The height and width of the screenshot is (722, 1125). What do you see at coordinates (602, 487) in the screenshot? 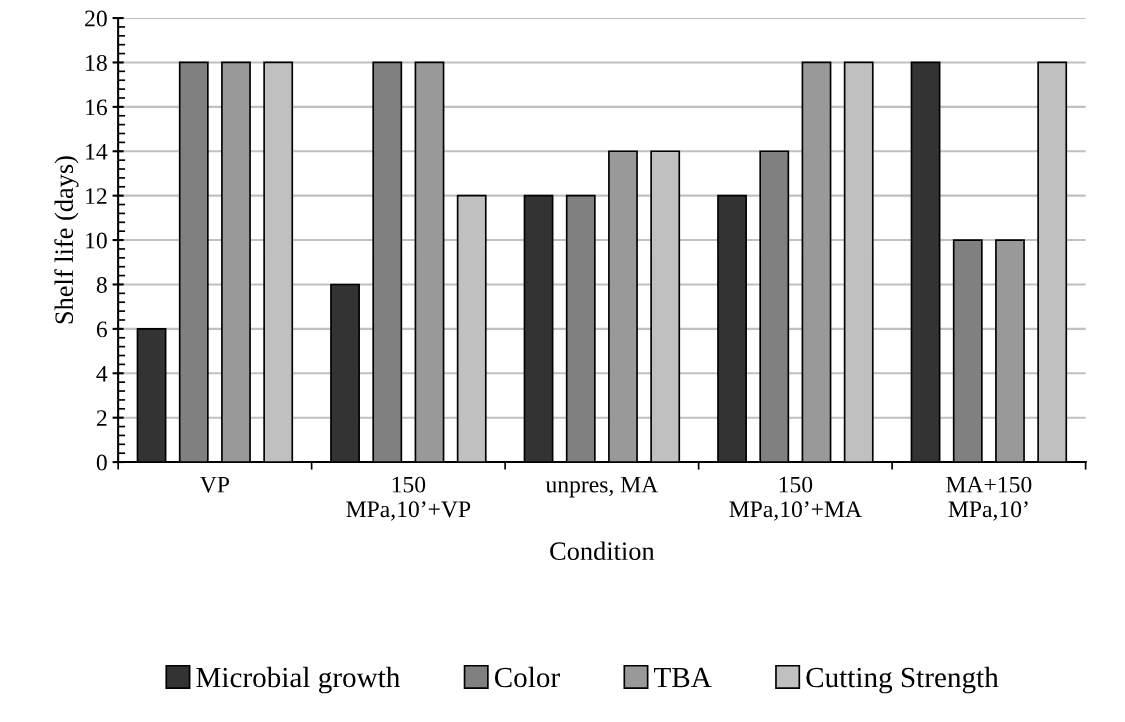
I see `x-tick-label: unpres, MA` at bounding box center [602, 487].